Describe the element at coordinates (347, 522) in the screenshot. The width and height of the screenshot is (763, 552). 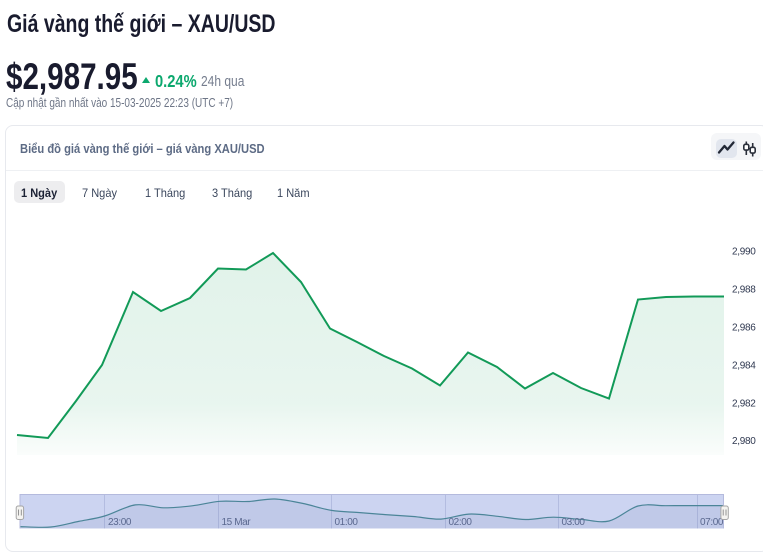
I see `svg-text: 01:00` at that location.